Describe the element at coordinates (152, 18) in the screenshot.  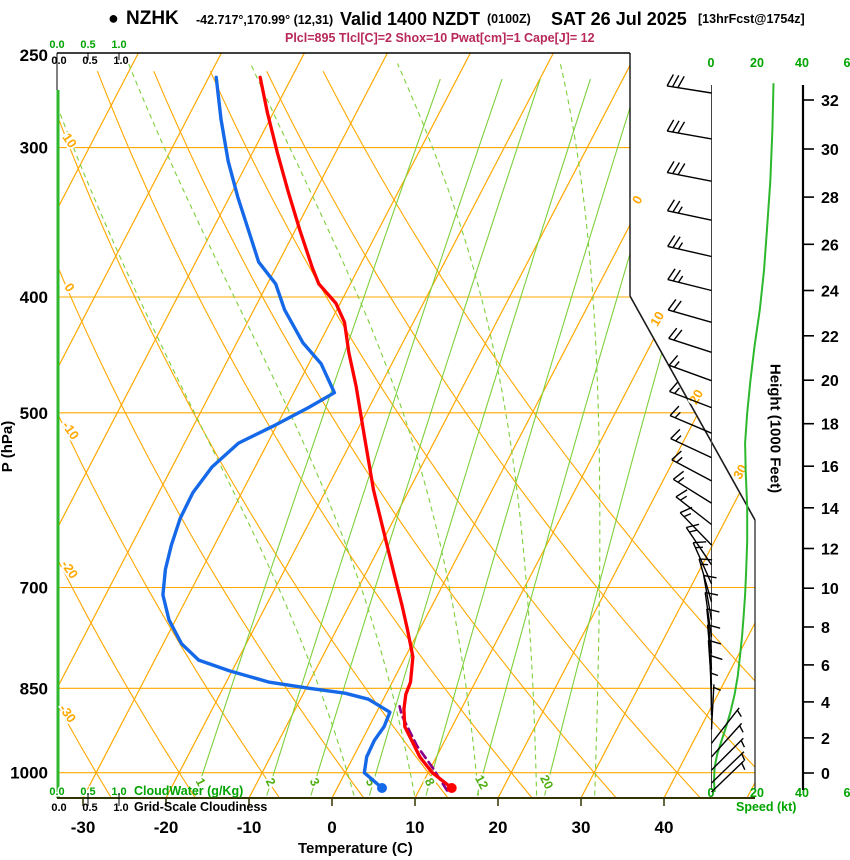
I see `station-id: NZHK` at that location.